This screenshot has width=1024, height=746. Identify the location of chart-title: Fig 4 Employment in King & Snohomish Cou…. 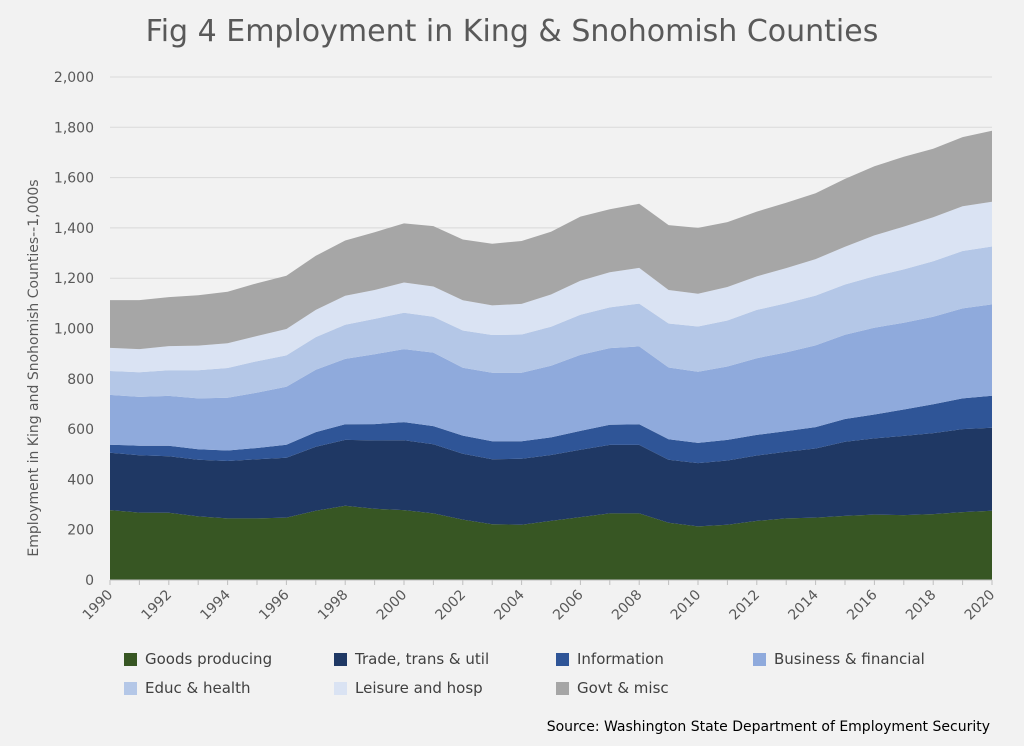
(512, 31).